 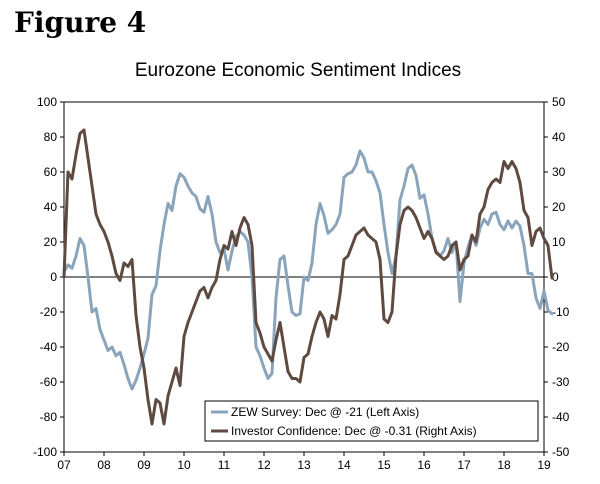 What do you see at coordinates (104, 465) in the screenshot?
I see `x-tick-label: 08` at bounding box center [104, 465].